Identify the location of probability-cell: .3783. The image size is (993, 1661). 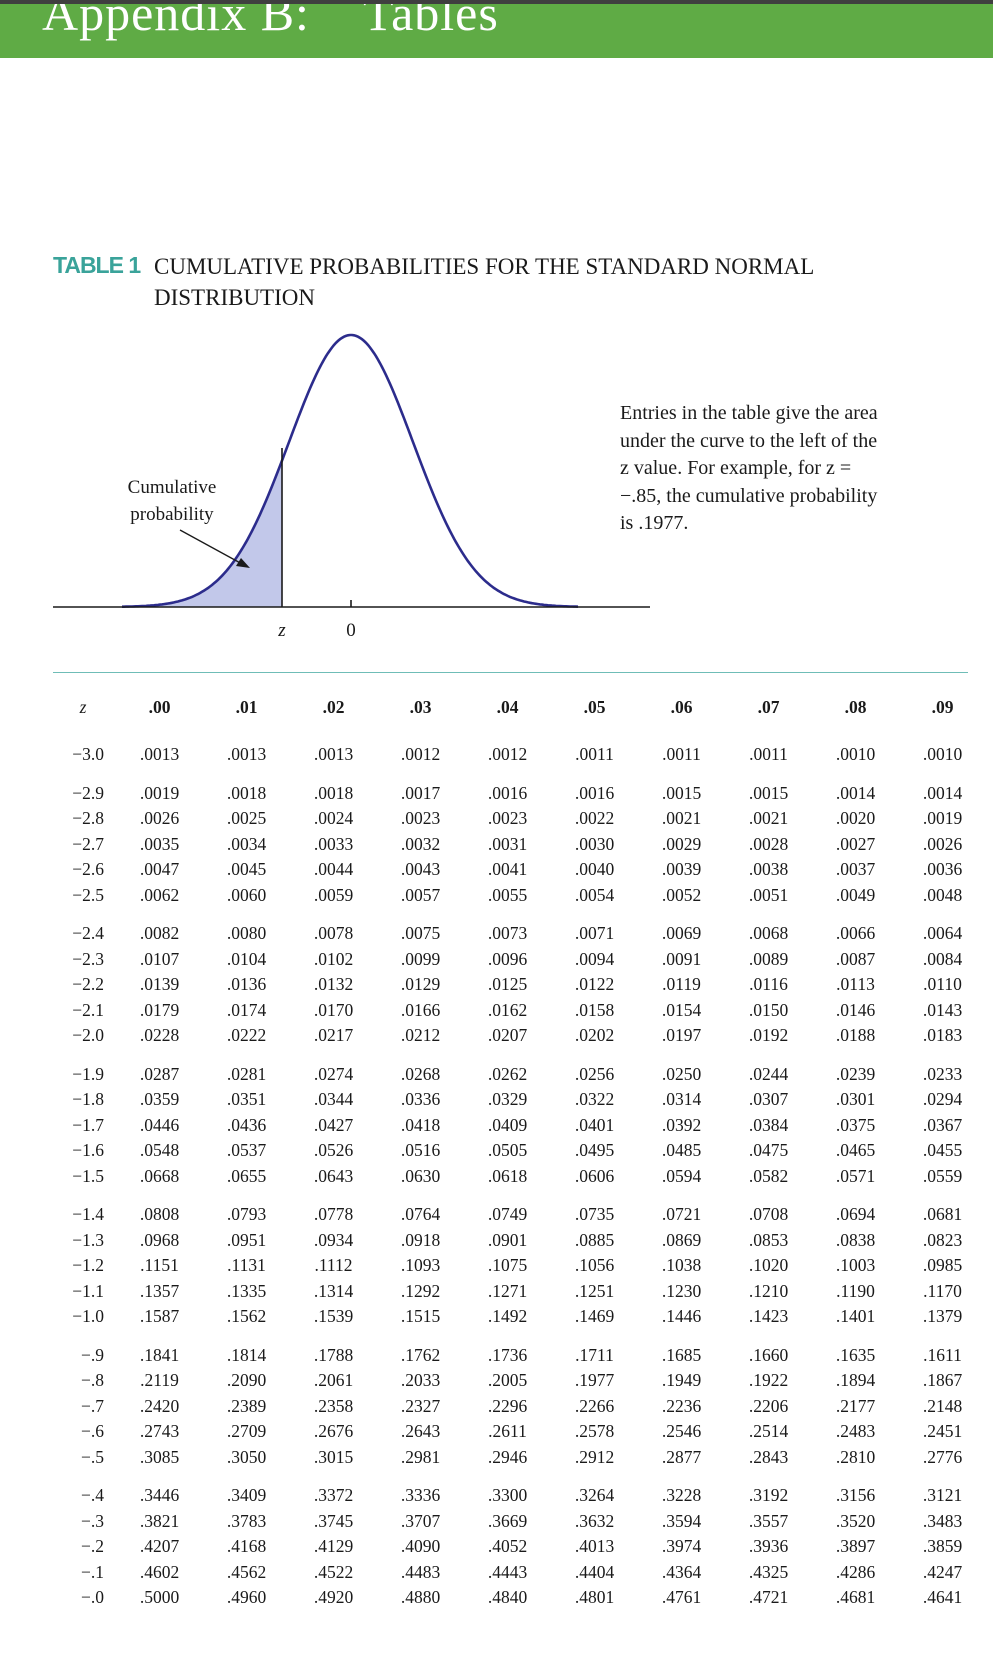
(246, 1520).